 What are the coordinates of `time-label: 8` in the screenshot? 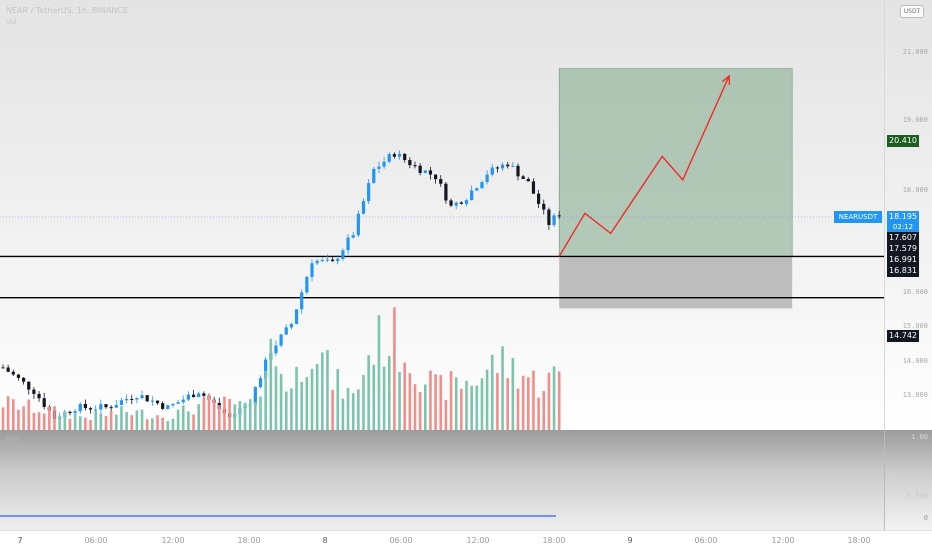 It's located at (325, 540).